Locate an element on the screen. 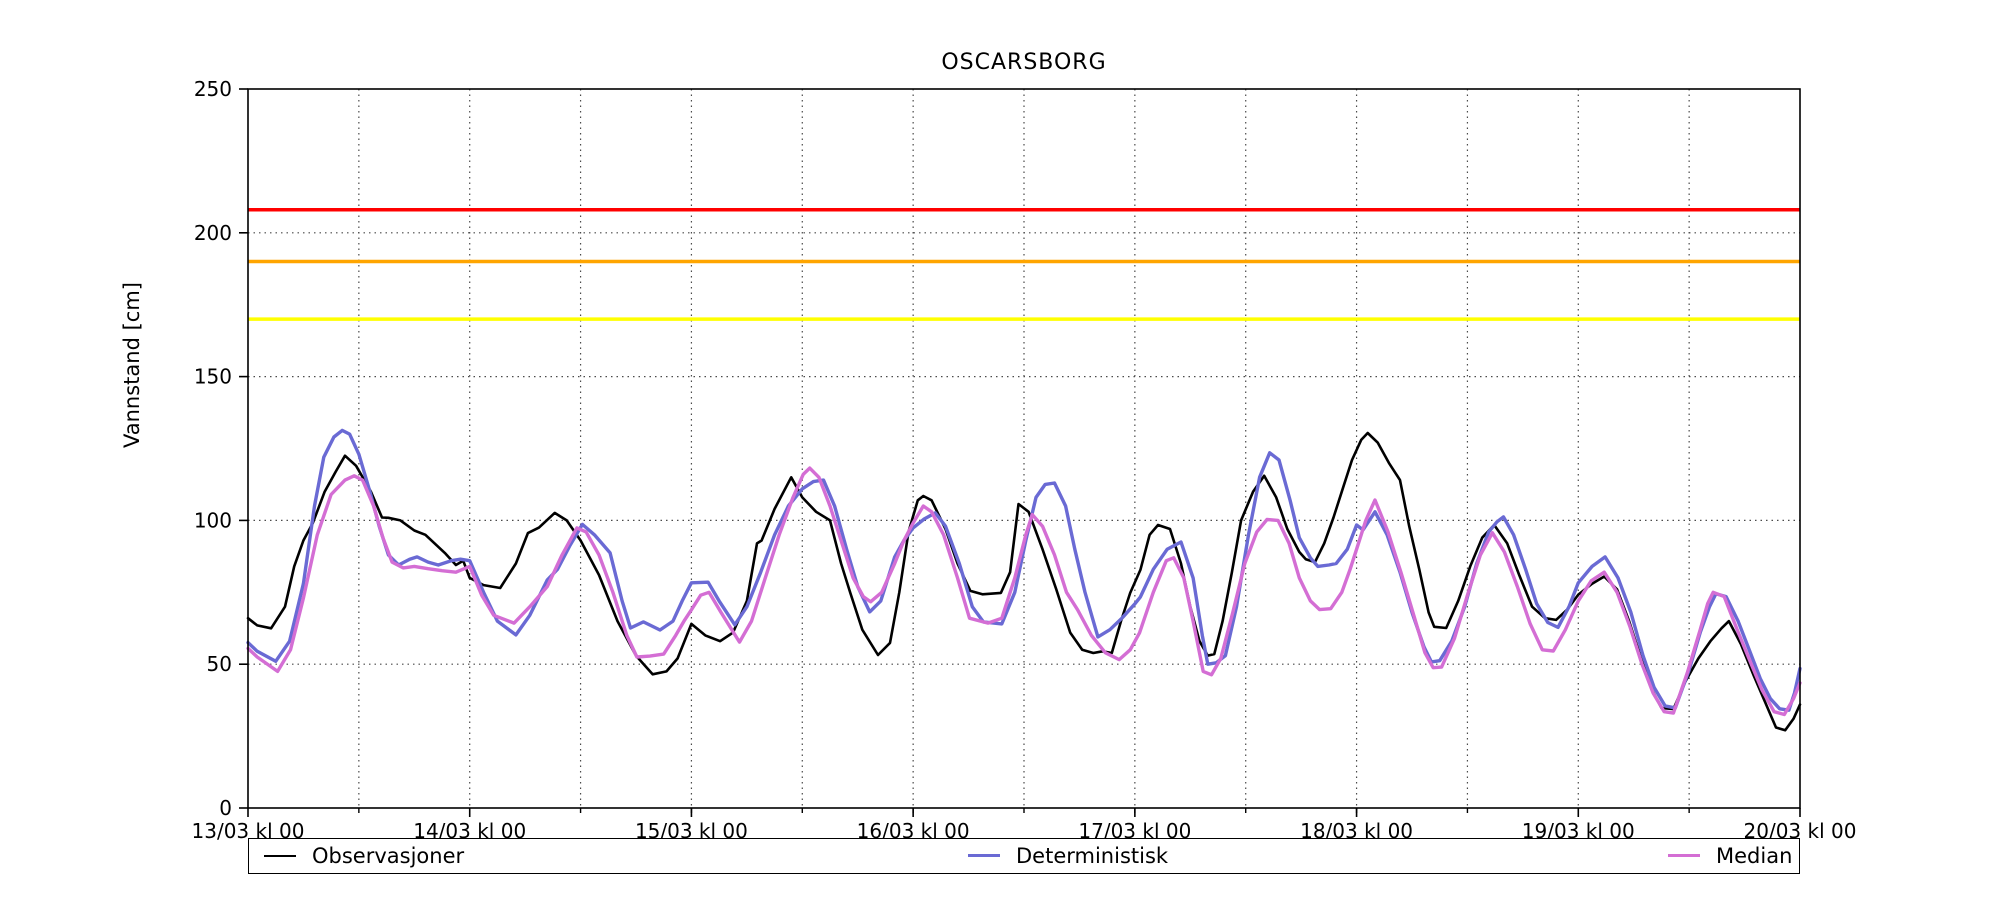 The image size is (2000, 900). legend-label: Median is located at coordinates (1754, 855).